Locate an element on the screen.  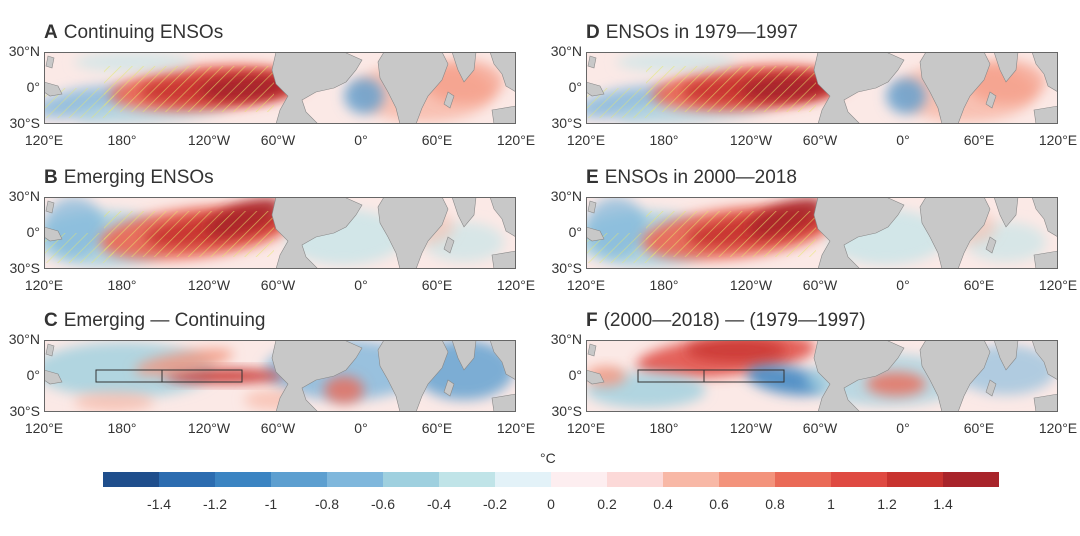
map-panel-f is located at coordinates (822, 376).